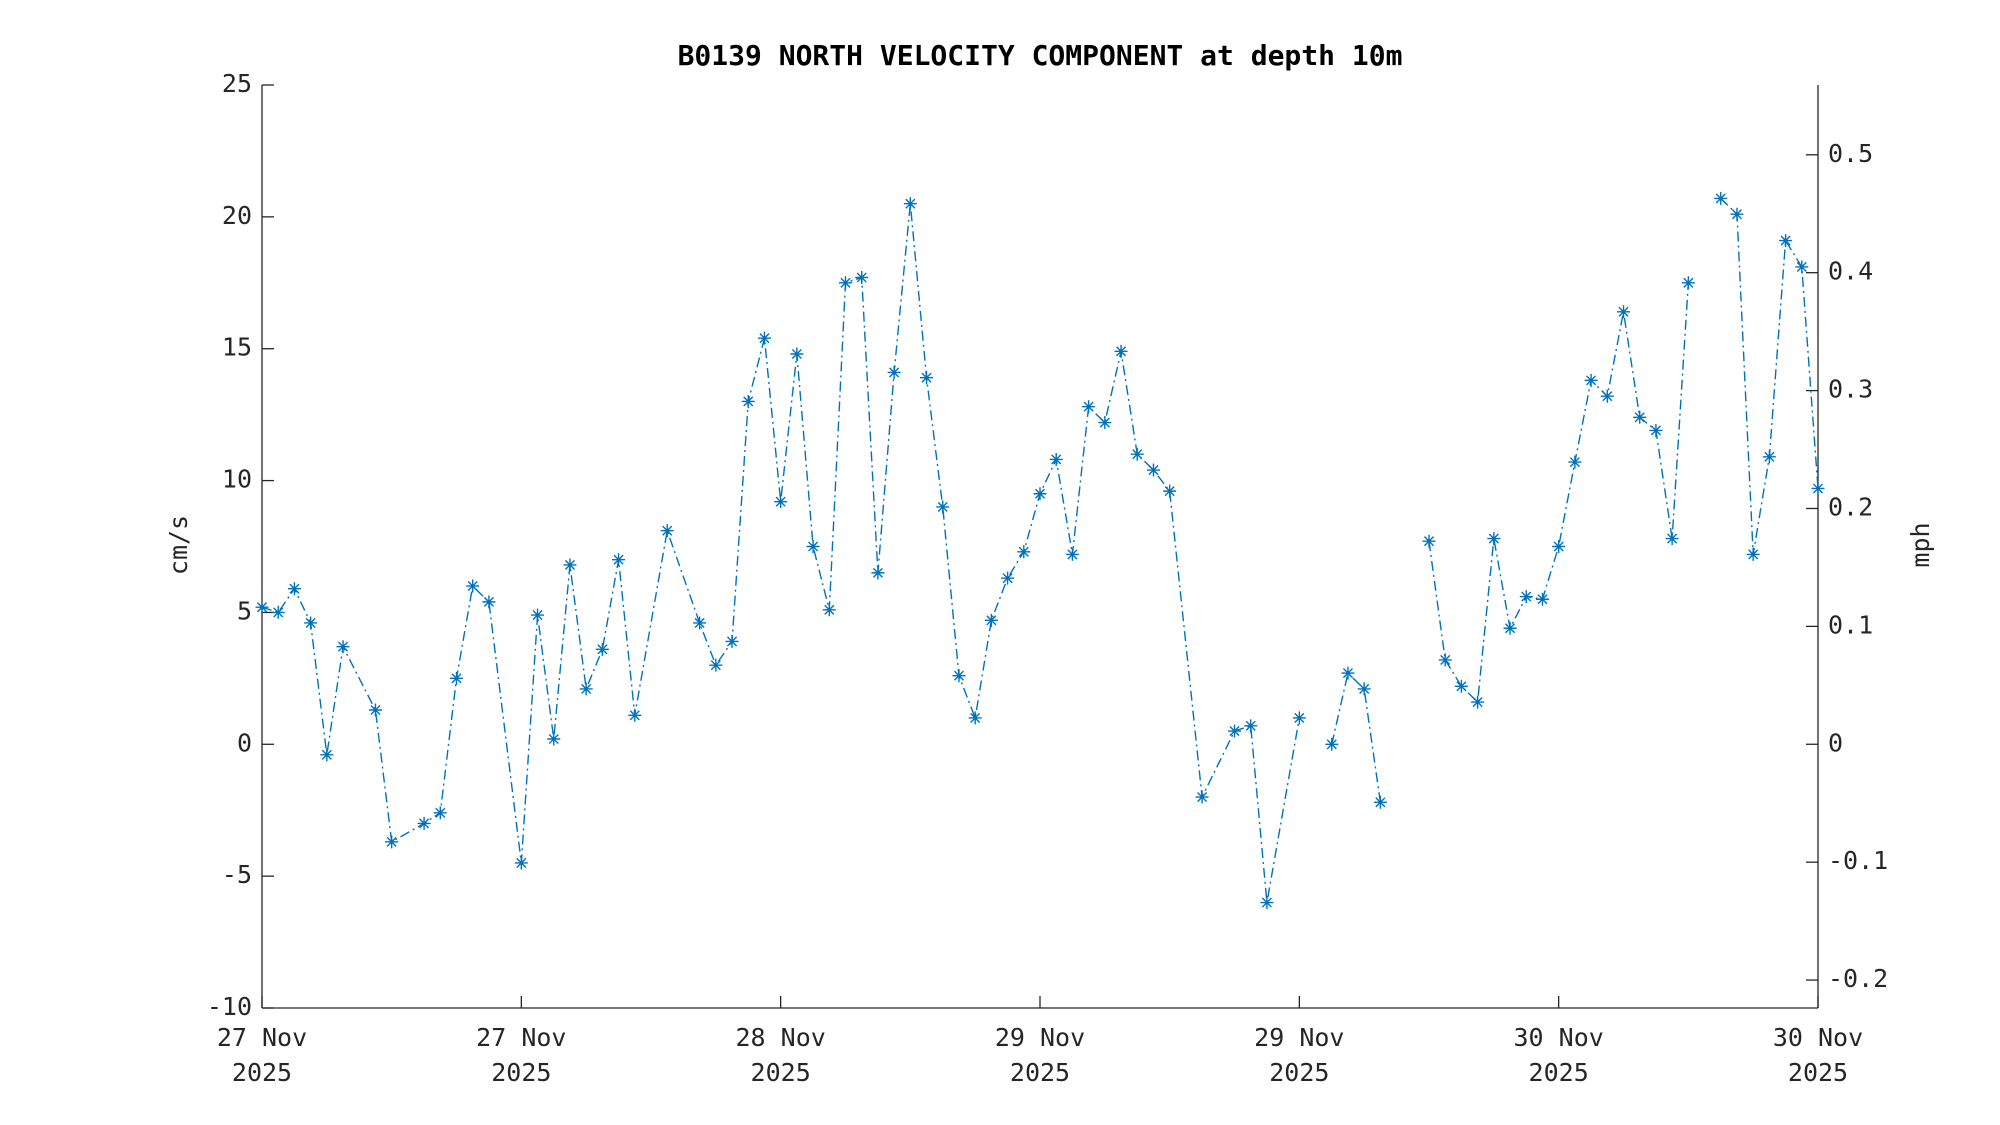 This screenshot has height=1125, width=2000. Describe the element at coordinates (1850, 389) in the screenshot. I see `y2-tick-label: 0.3` at that location.